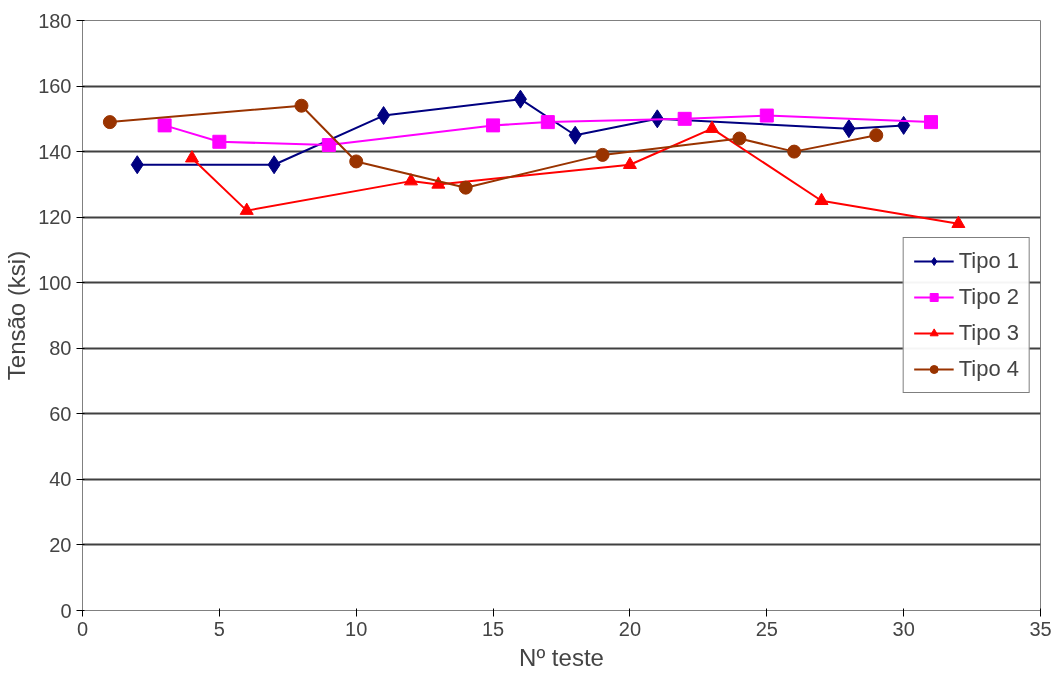  What do you see at coordinates (630, 628) in the screenshot?
I see `x-tick-label: 20` at bounding box center [630, 628].